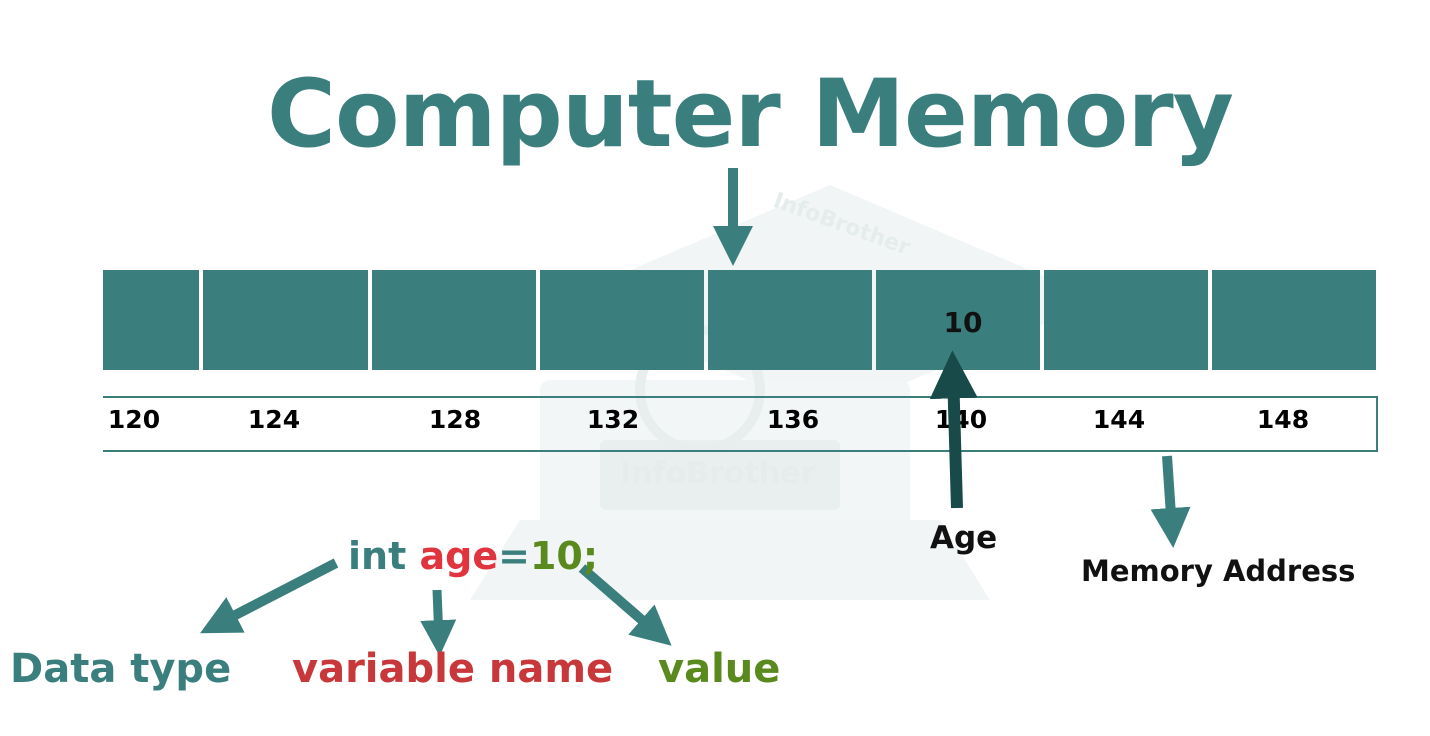  Describe the element at coordinates (1170, 501) in the screenshot. I see `memory-address-arrow` at that location.